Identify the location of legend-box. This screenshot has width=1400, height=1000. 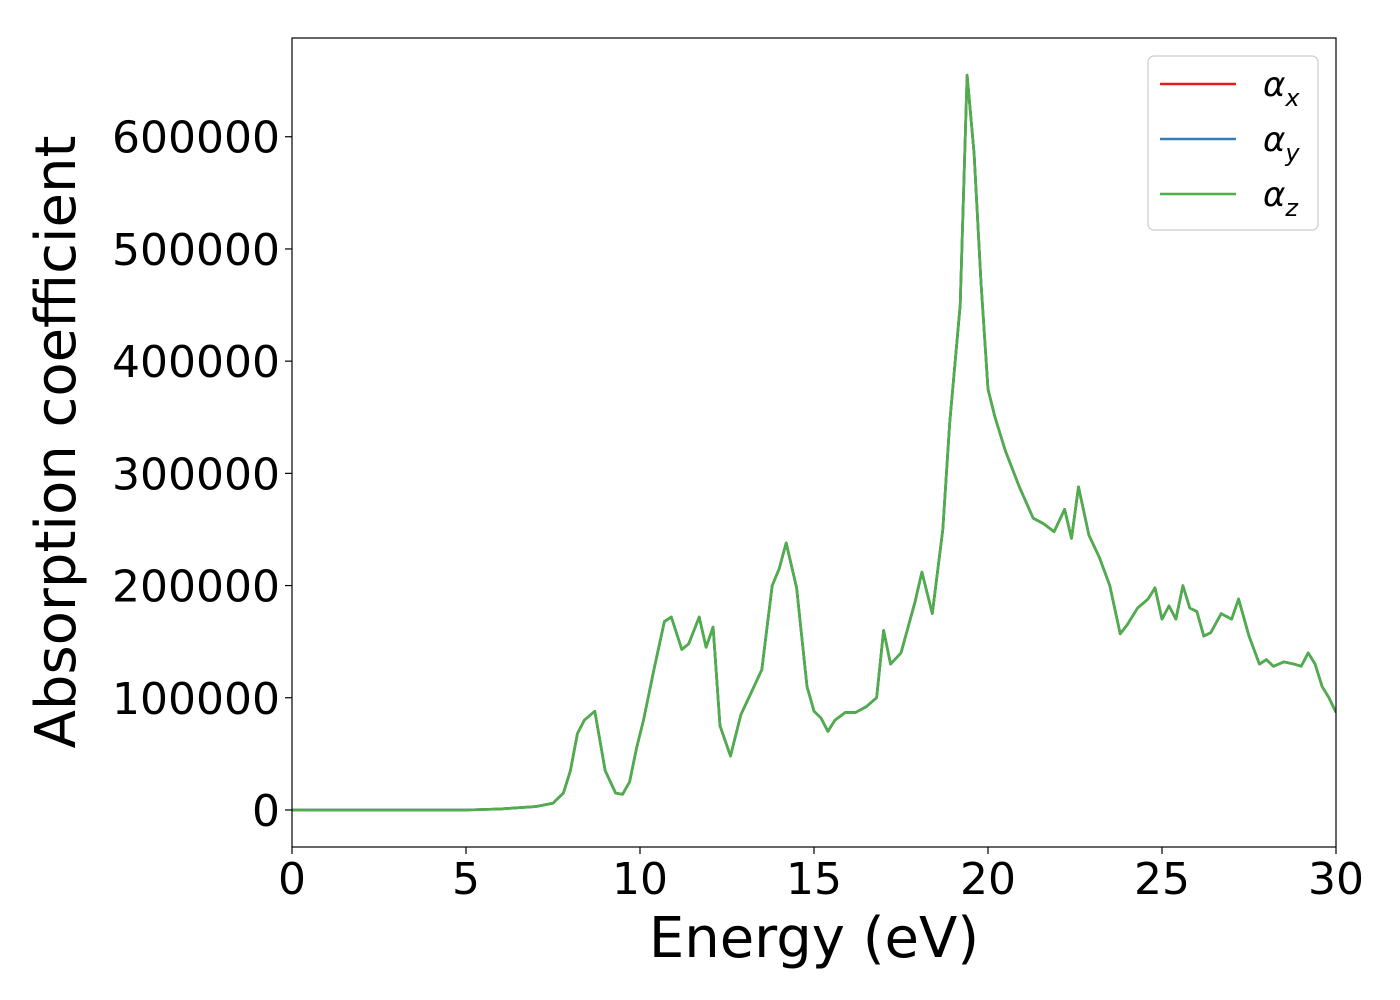
(1233, 143).